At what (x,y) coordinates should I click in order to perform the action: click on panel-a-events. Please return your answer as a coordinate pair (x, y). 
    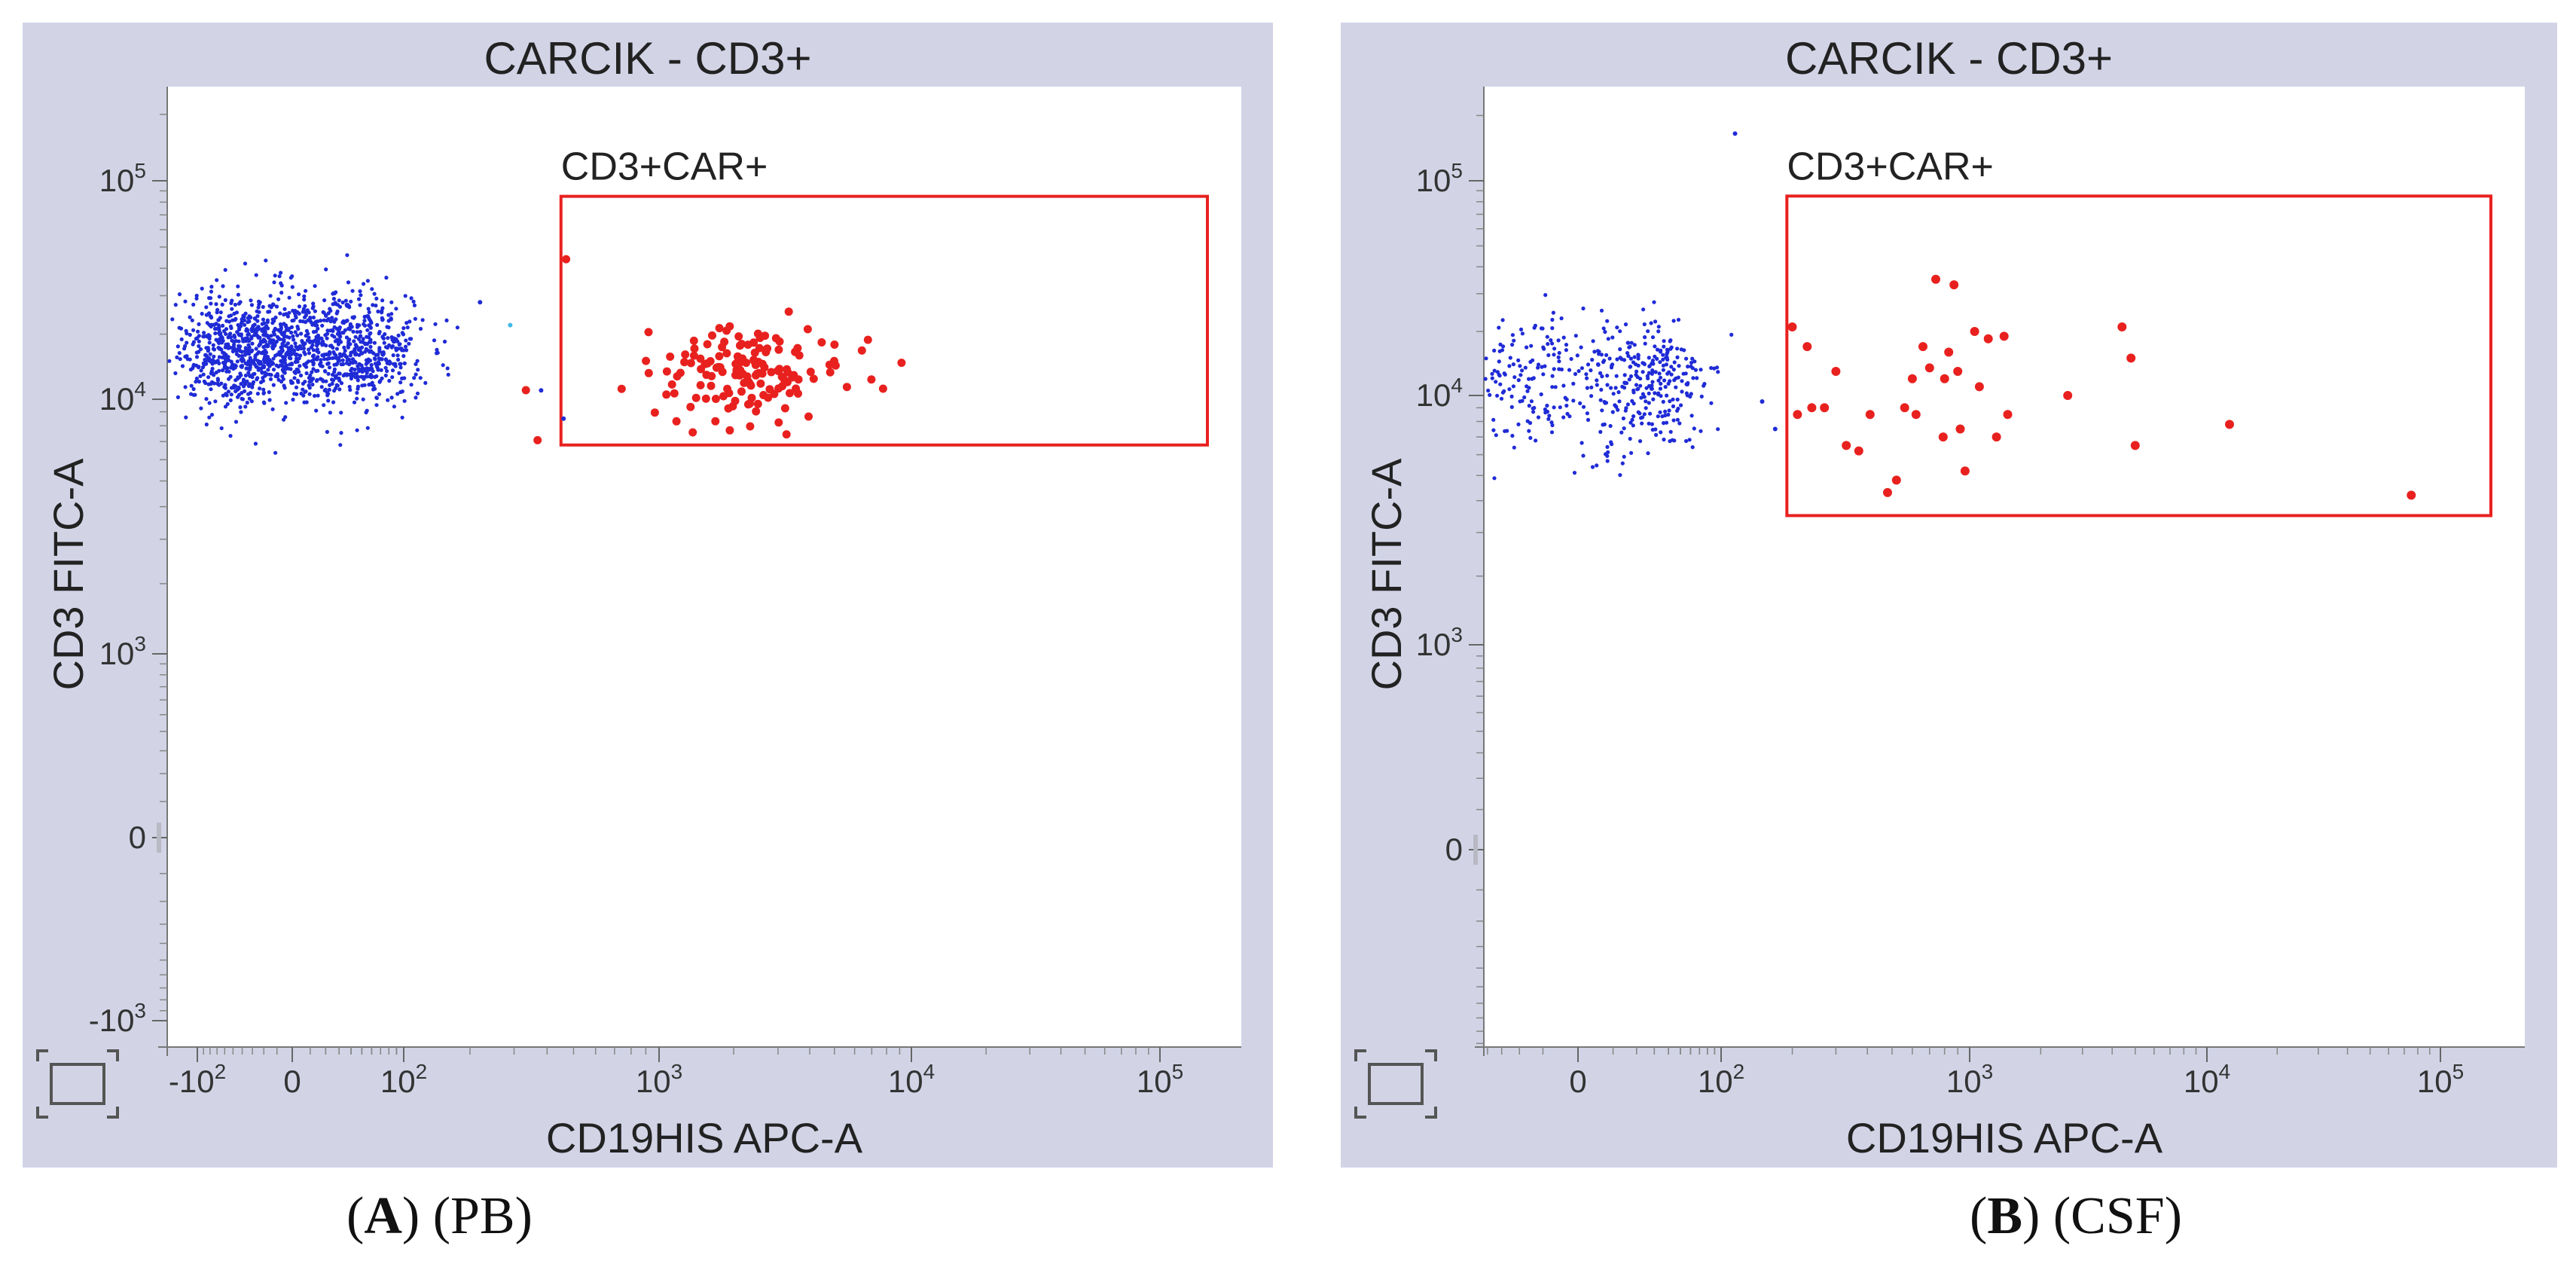
    Looking at the image, I should click on (537, 354).